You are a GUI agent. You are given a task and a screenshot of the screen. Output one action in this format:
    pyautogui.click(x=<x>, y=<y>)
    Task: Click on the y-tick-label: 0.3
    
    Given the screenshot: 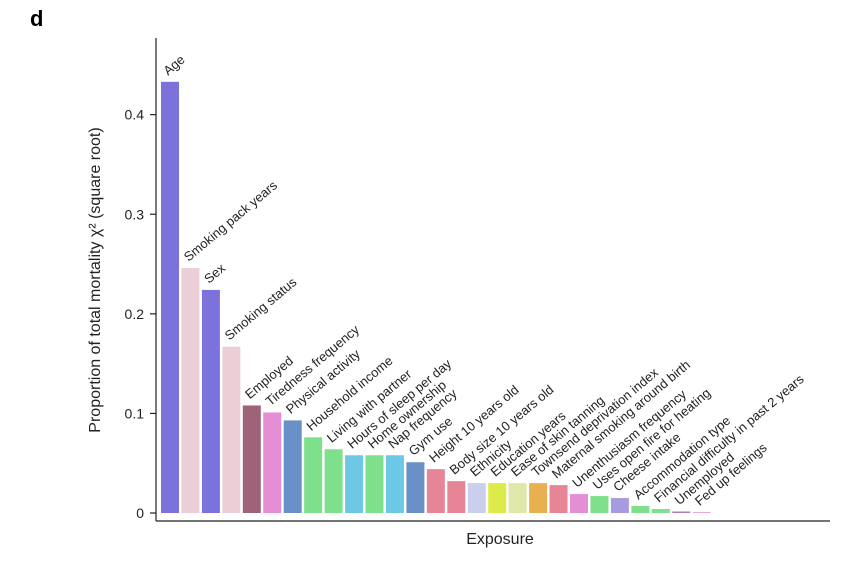 What is the action you would take?
    pyautogui.click(x=135, y=214)
    